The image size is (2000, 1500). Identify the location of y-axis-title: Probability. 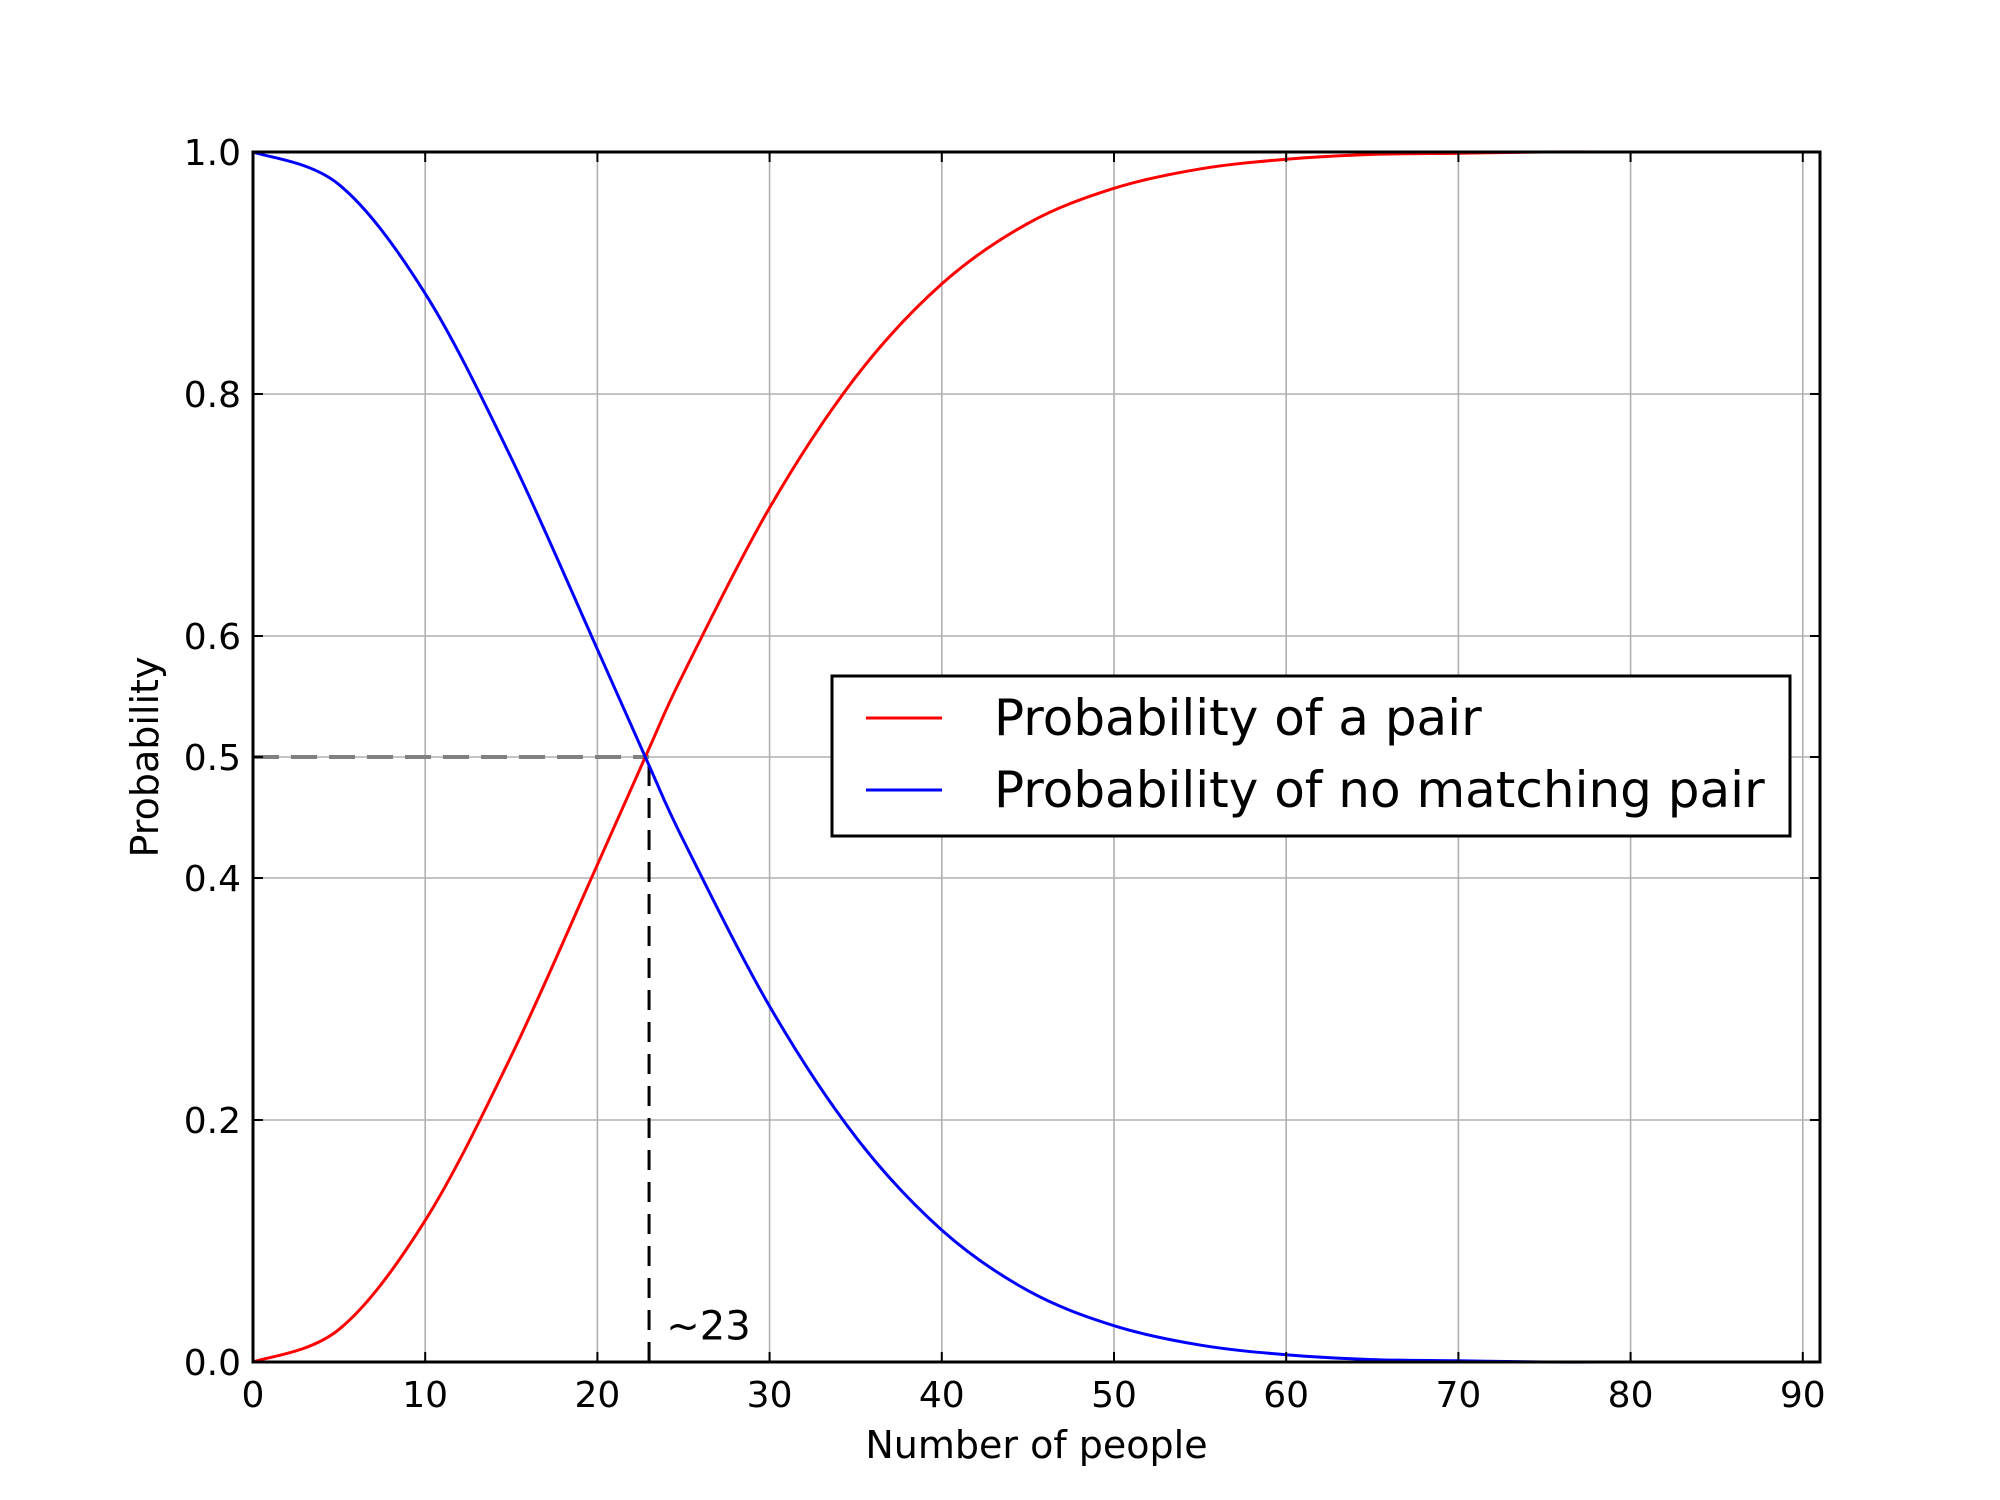
(145, 757).